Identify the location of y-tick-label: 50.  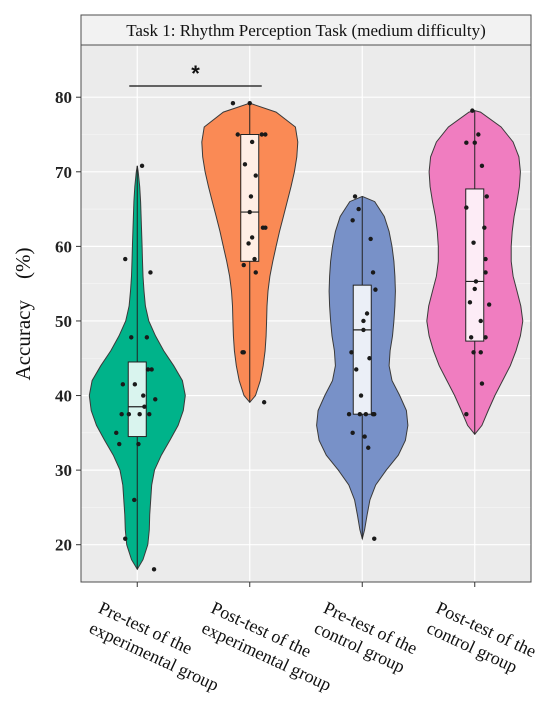
(63, 321).